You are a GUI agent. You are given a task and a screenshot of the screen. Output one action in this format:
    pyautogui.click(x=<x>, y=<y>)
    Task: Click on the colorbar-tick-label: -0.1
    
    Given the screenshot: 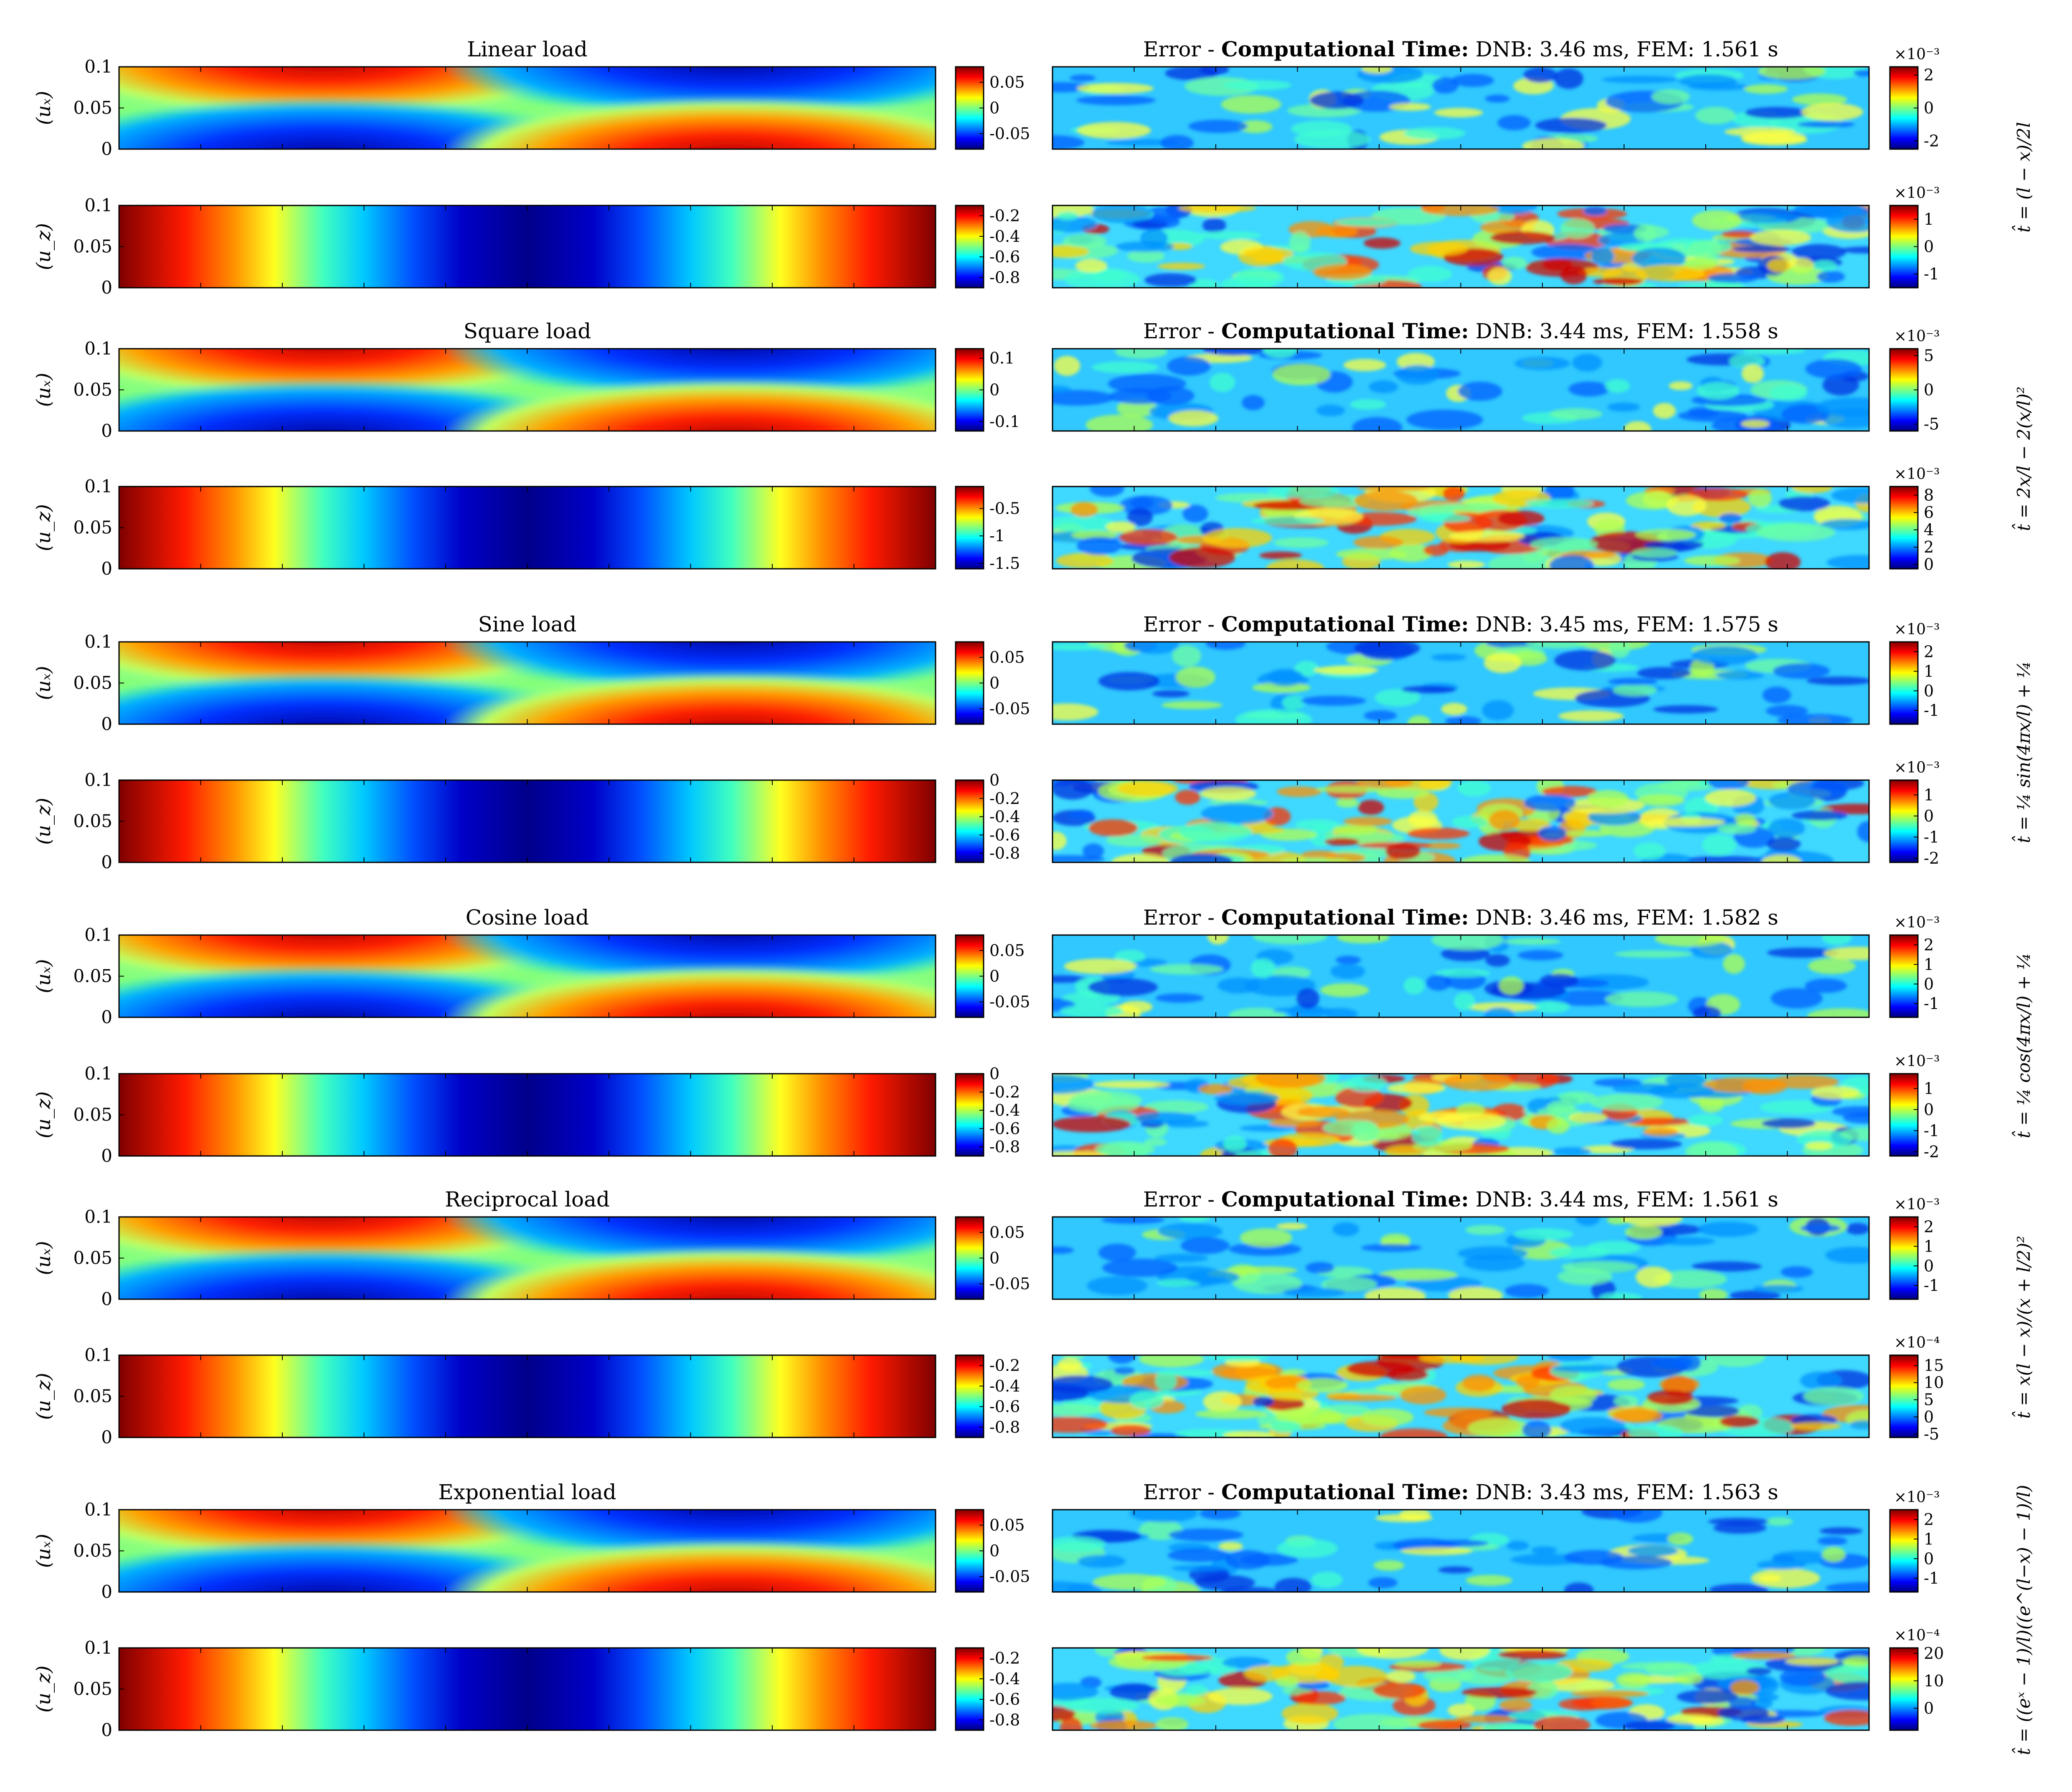 What is the action you would take?
    pyautogui.click(x=1004, y=421)
    